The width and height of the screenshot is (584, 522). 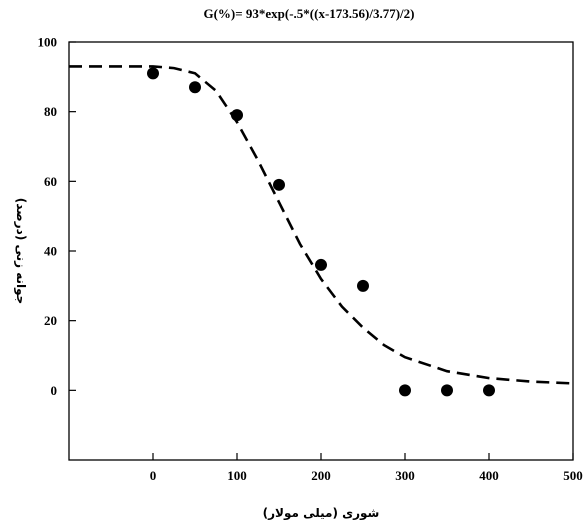 I want to click on x-tick-label: 500, so click(x=573, y=475).